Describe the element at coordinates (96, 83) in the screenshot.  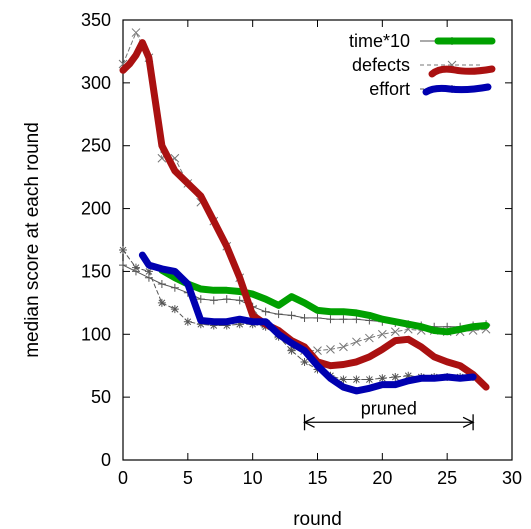
I see `y-tick-label: 300` at that location.